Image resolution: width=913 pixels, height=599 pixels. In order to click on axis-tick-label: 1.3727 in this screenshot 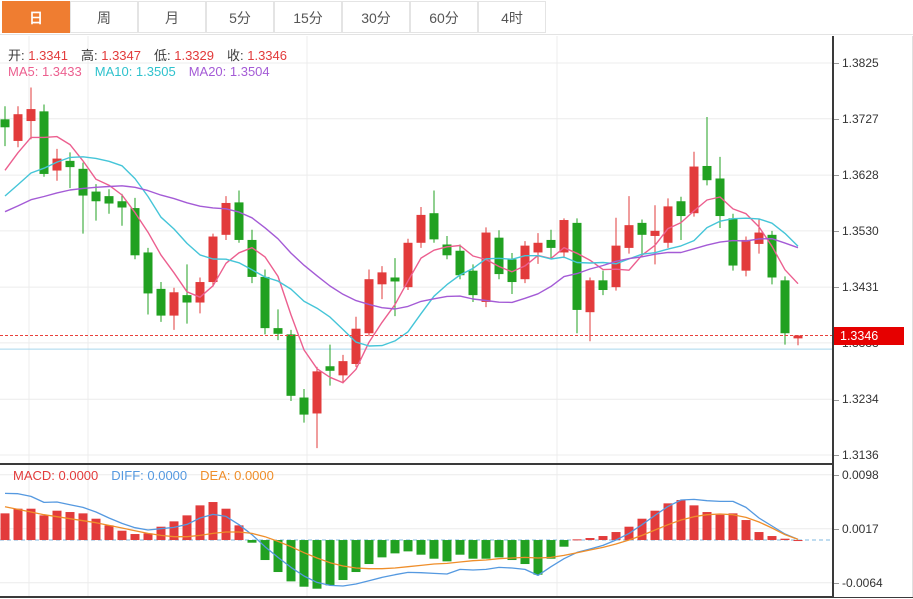, I will do `click(856, 119)`.